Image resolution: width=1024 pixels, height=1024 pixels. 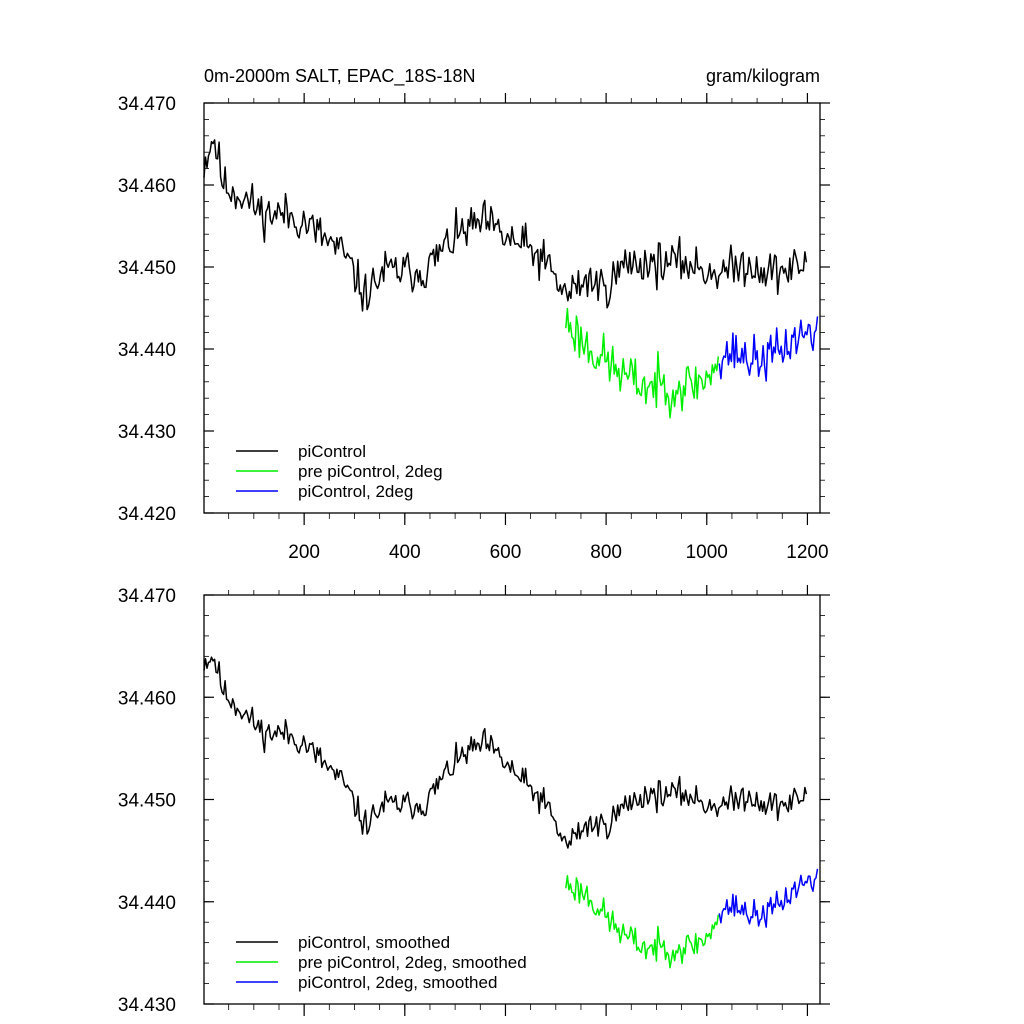 What do you see at coordinates (505, 225) in the screenshot?
I see `series-line-picontrol` at bounding box center [505, 225].